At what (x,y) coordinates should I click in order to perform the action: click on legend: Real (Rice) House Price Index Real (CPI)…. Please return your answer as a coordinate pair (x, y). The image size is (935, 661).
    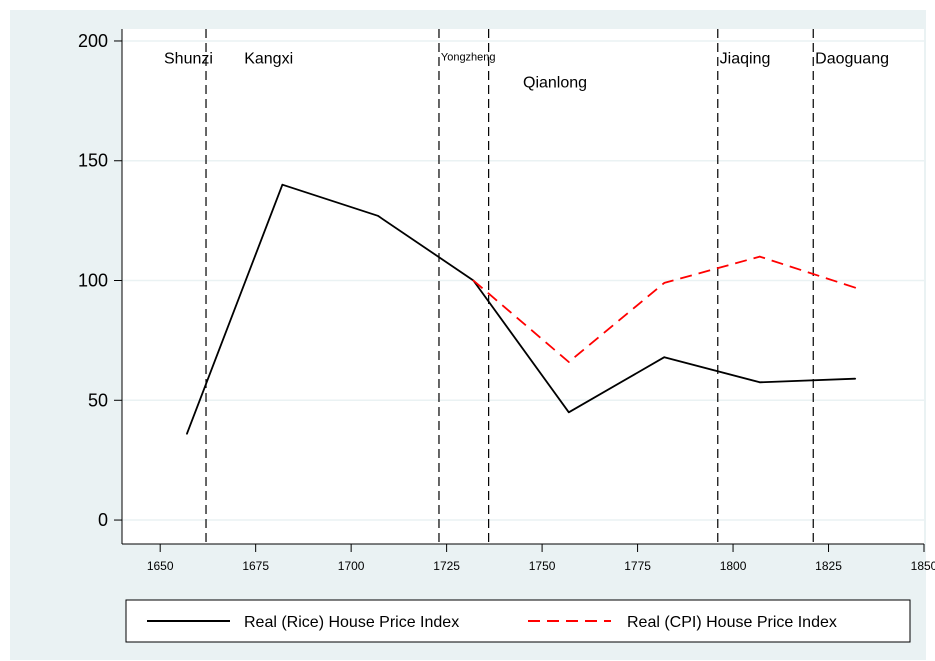
    Looking at the image, I should click on (518, 621).